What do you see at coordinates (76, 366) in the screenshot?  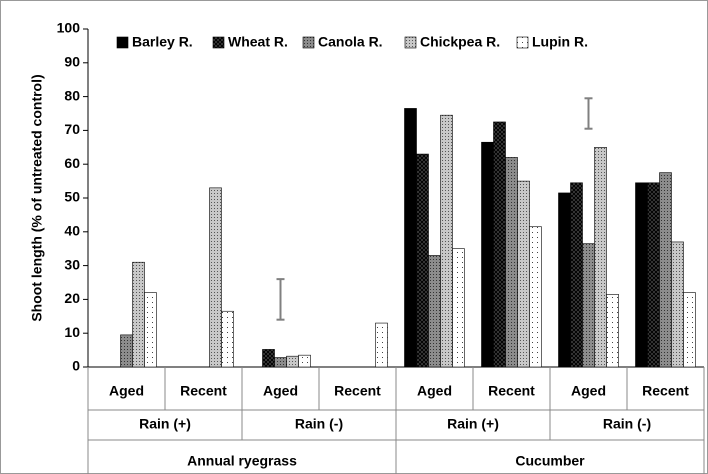 I see `y-tick-label: 0` at bounding box center [76, 366].